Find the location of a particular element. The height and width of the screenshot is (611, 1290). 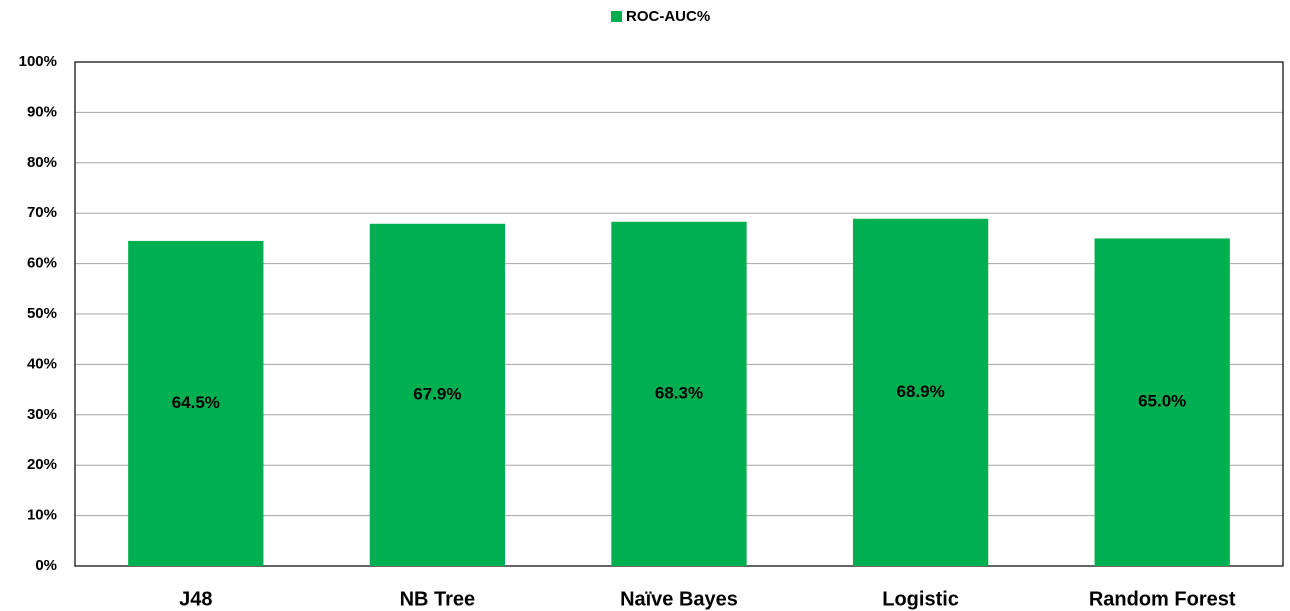

x-tick-label: Naïve Bayes is located at coordinates (679, 599).